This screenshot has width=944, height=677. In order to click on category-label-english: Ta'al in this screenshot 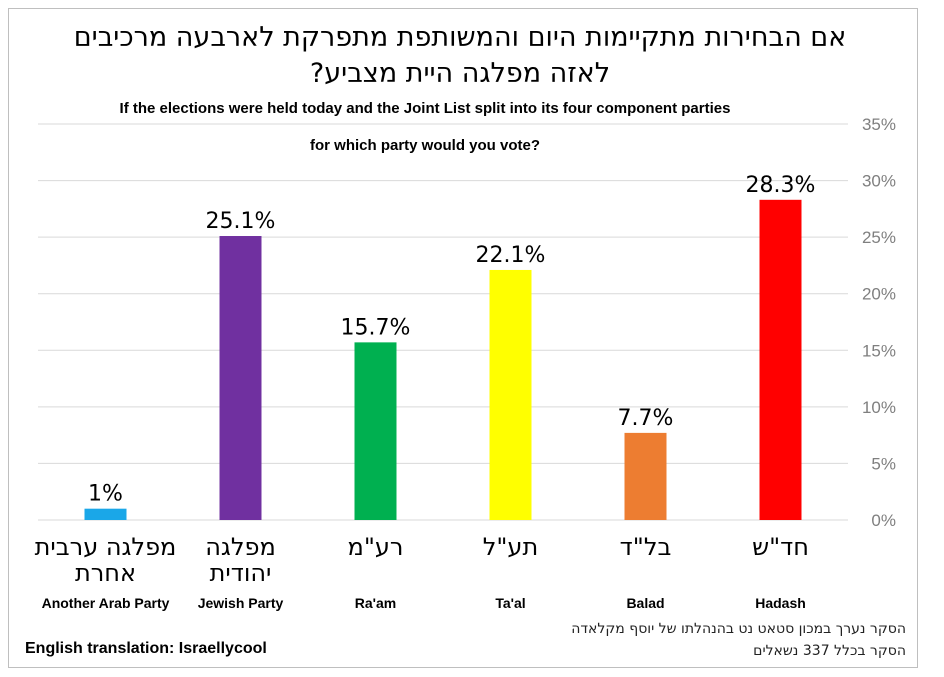, I will do `click(510, 603)`.